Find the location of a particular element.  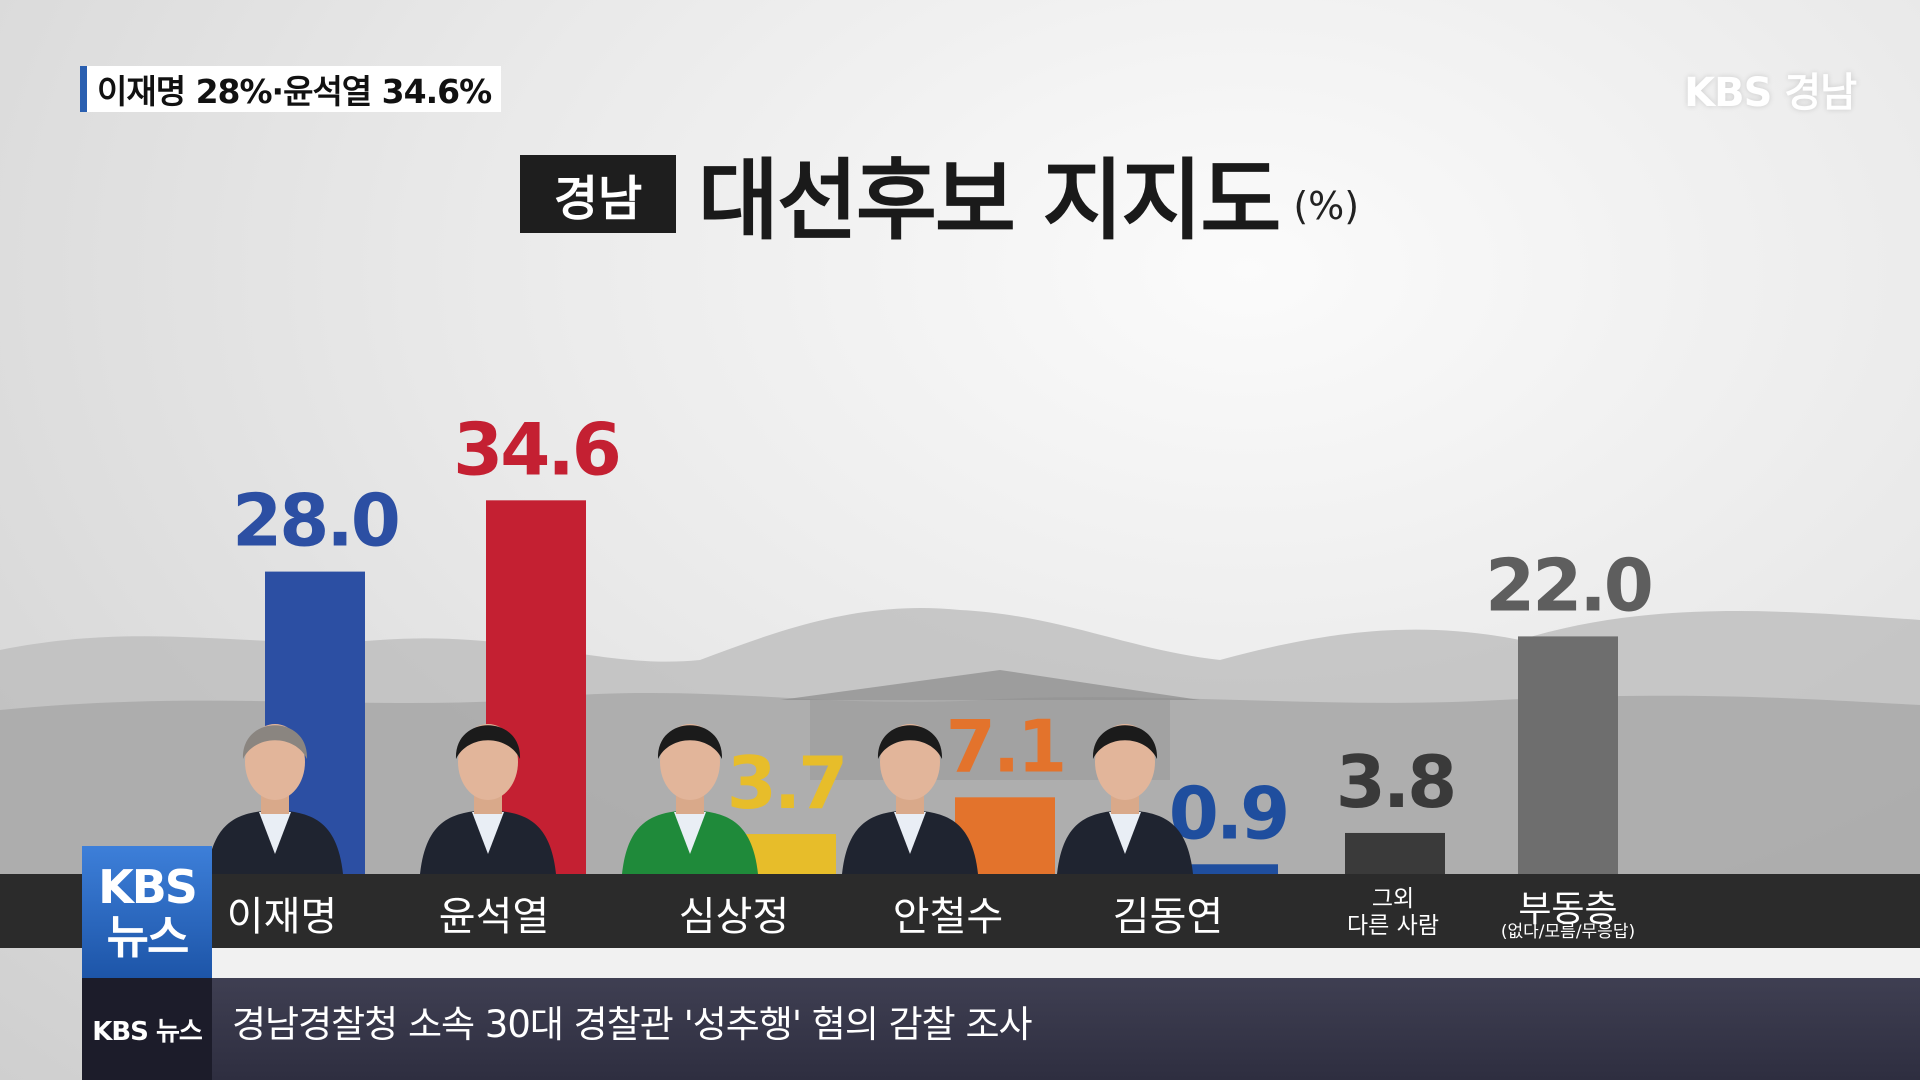

kbs-news-badge: KBS 뉴스 is located at coordinates (147, 912).